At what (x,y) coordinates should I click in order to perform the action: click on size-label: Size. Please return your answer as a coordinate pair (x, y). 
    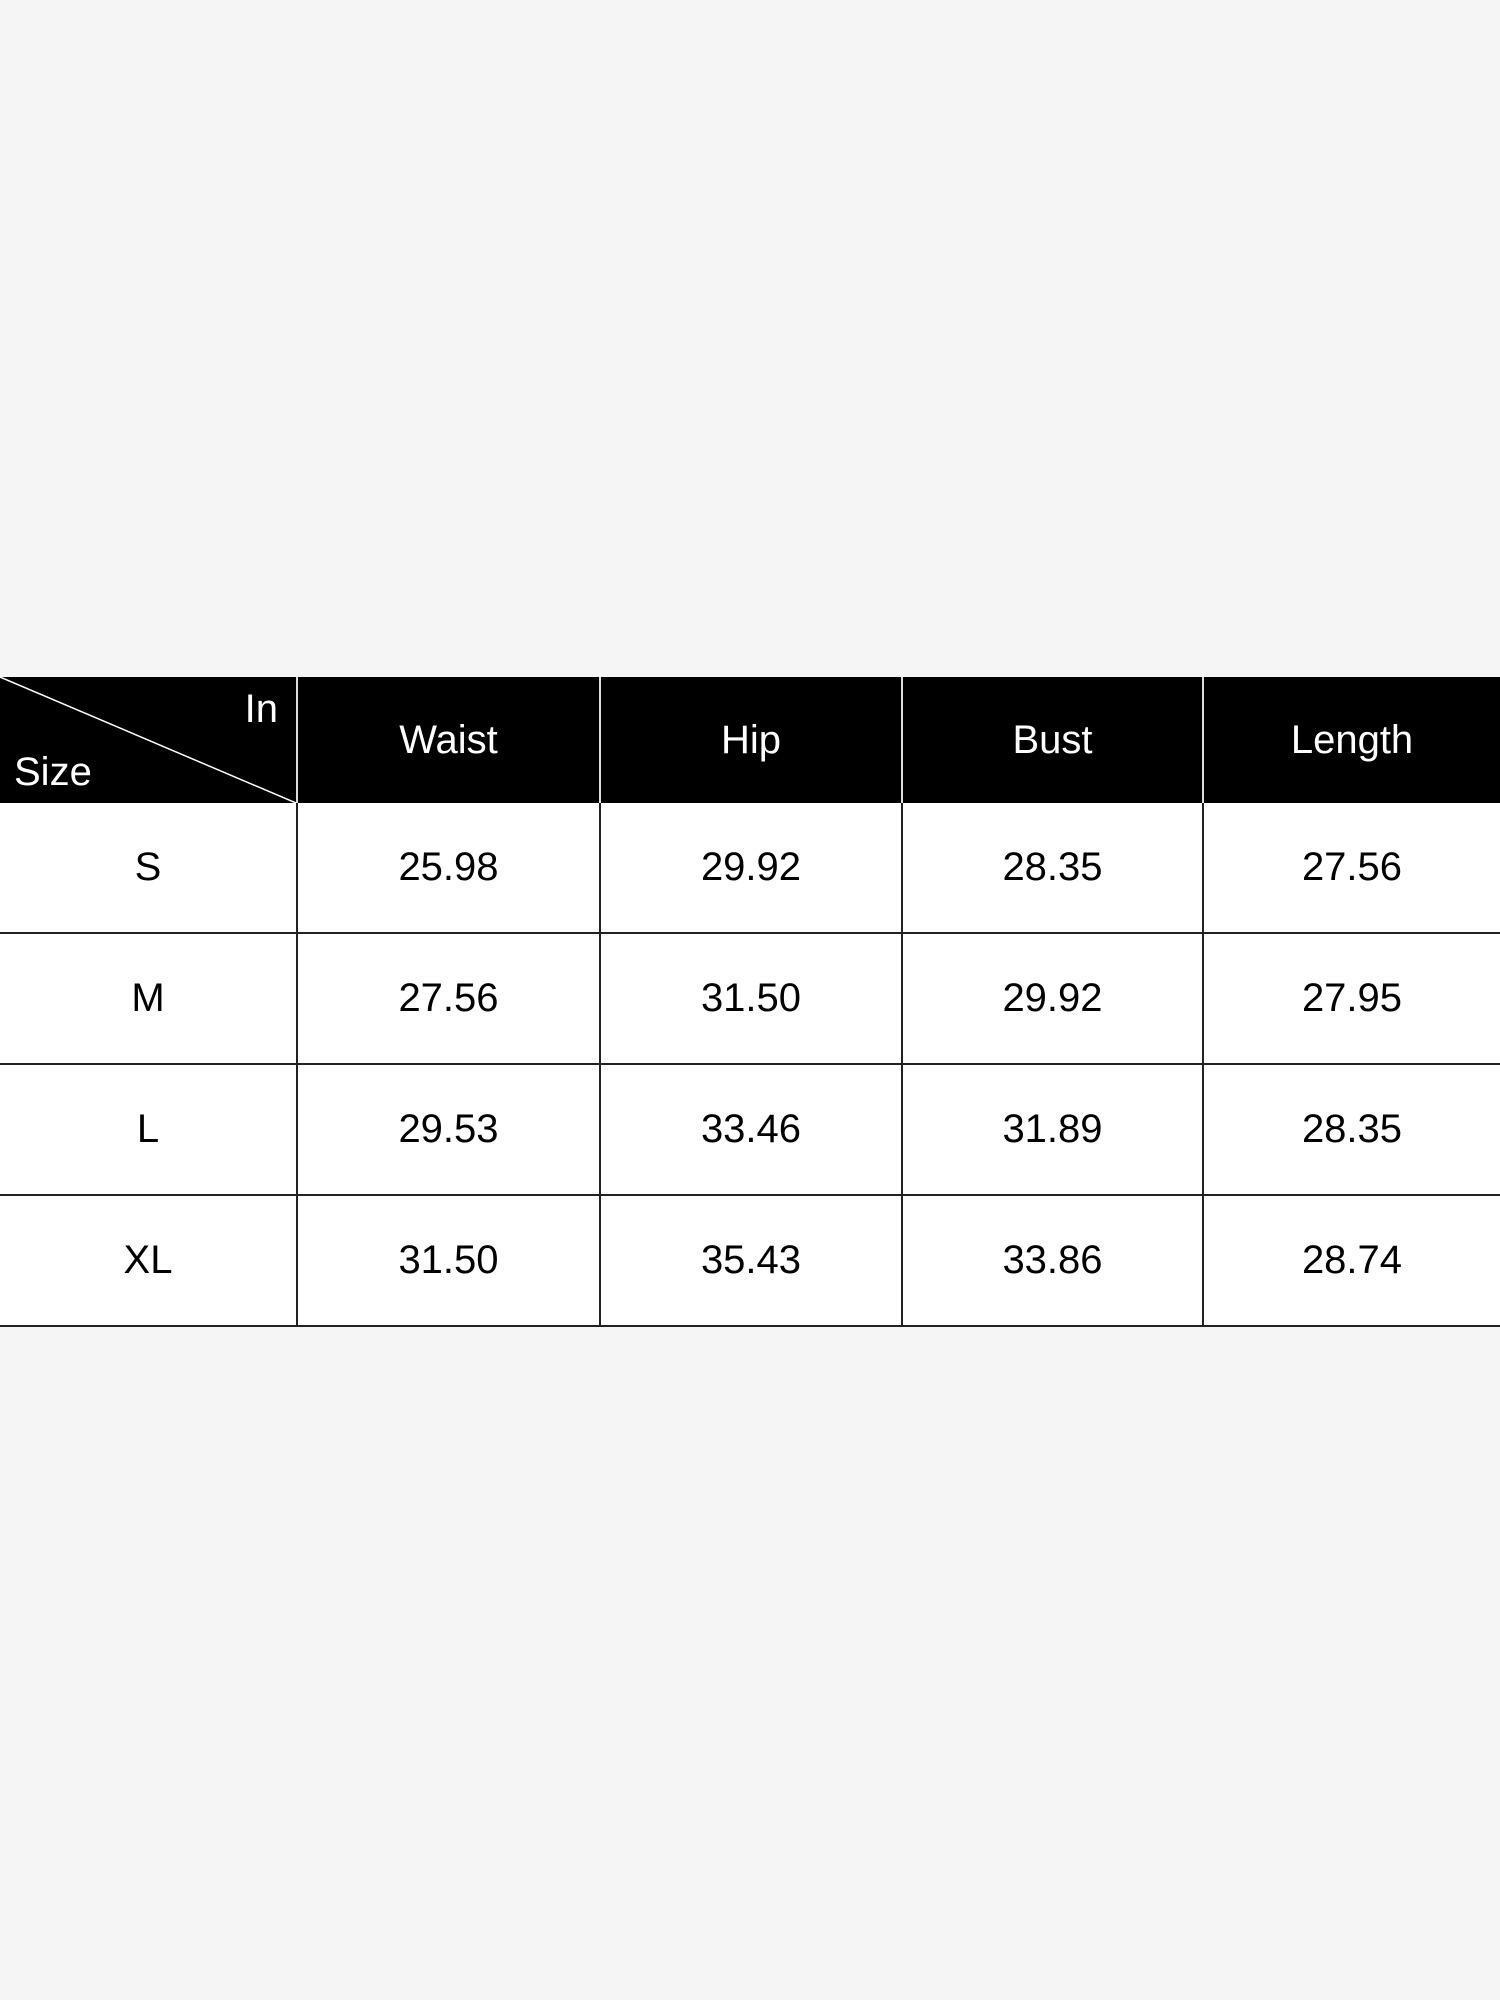
    Looking at the image, I should click on (53, 772).